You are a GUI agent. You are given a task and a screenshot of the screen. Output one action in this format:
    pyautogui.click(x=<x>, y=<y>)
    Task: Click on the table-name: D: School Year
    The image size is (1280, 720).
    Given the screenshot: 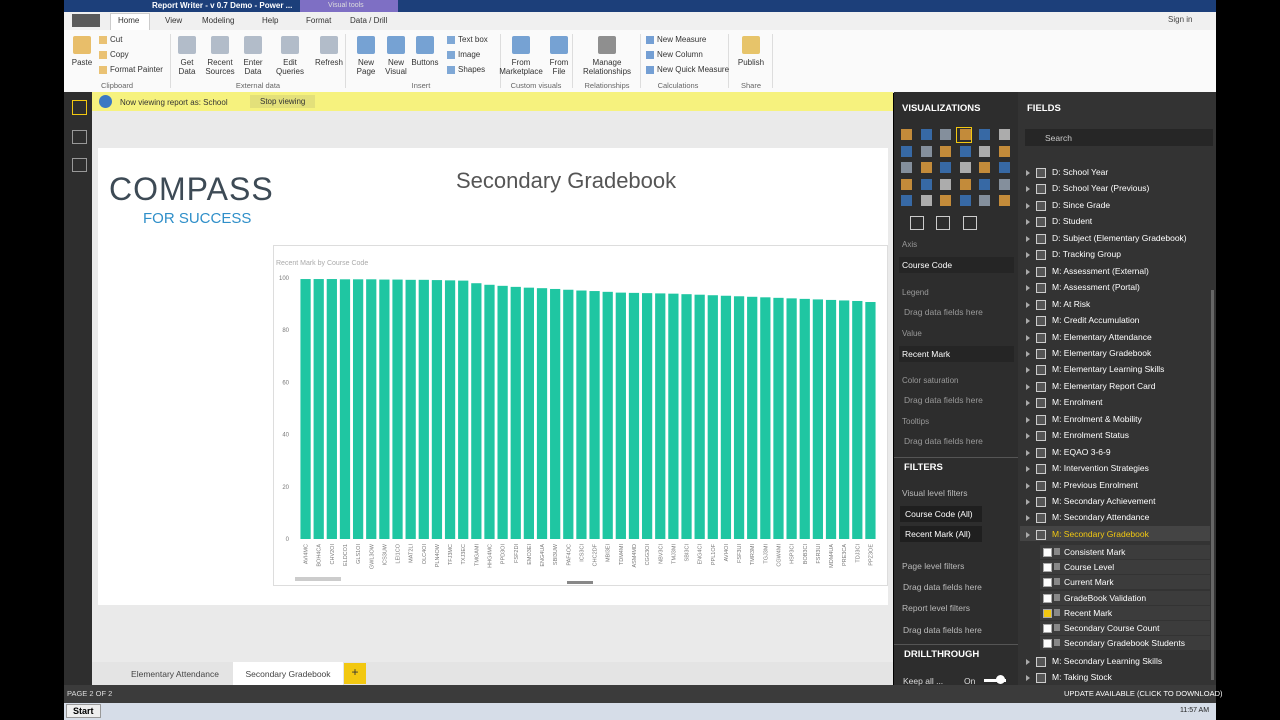 What is the action you would take?
    pyautogui.click(x=1080, y=172)
    